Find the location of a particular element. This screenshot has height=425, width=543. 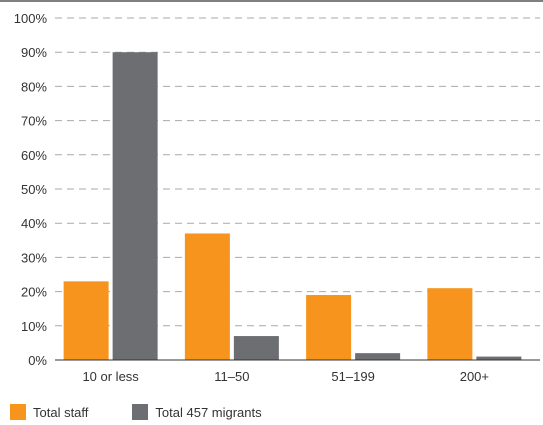

y-tick-label: 30% is located at coordinates (34, 257).